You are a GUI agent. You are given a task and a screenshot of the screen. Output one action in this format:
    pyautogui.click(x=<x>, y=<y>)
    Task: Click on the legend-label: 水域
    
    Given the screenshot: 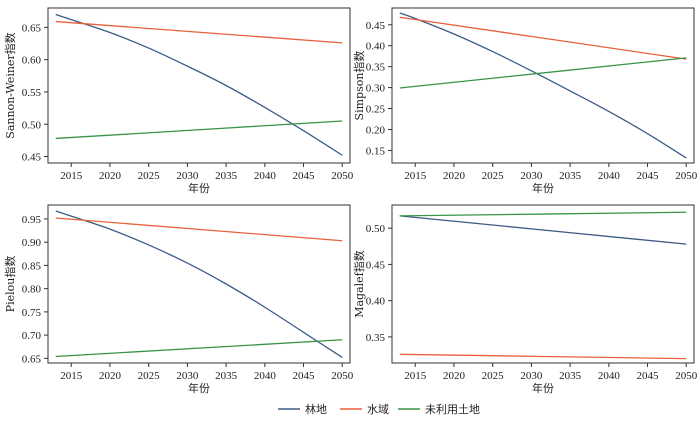 What is the action you would take?
    pyautogui.click(x=378, y=409)
    